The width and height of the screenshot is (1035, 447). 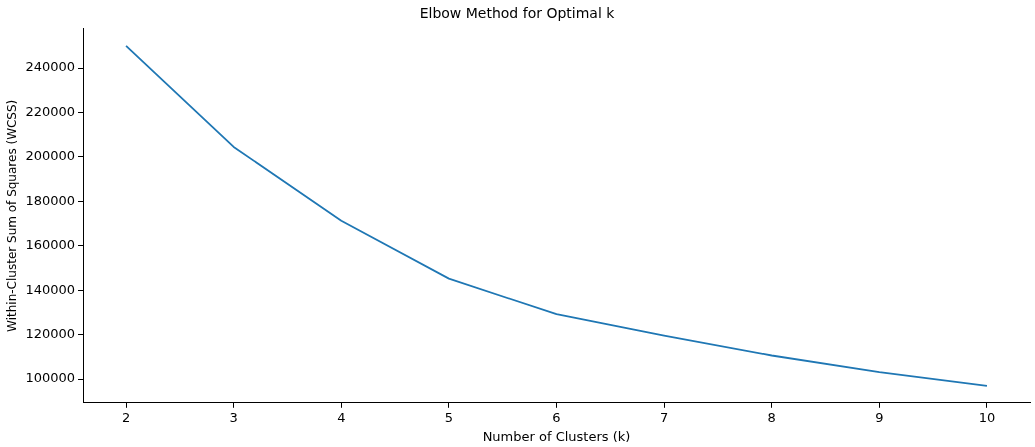 What do you see at coordinates (771, 417) in the screenshot?
I see `x-tick-label: 8` at bounding box center [771, 417].